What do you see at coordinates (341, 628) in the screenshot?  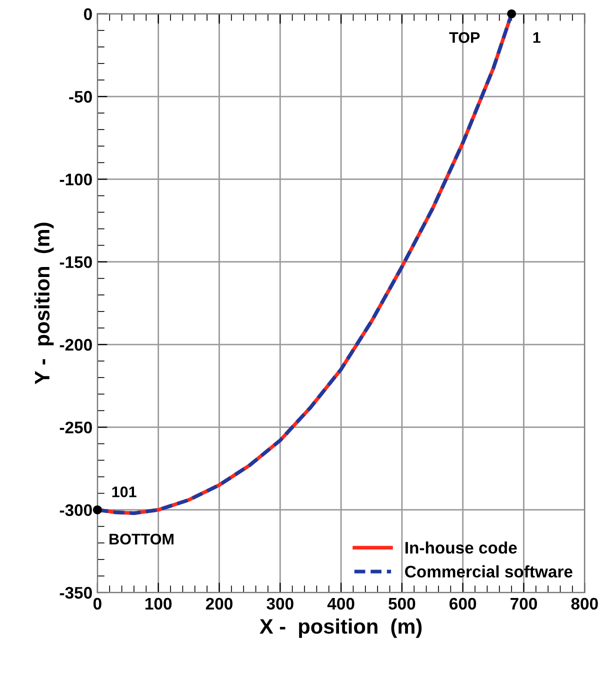 I see `x-axis-title: X - position (m)` at bounding box center [341, 628].